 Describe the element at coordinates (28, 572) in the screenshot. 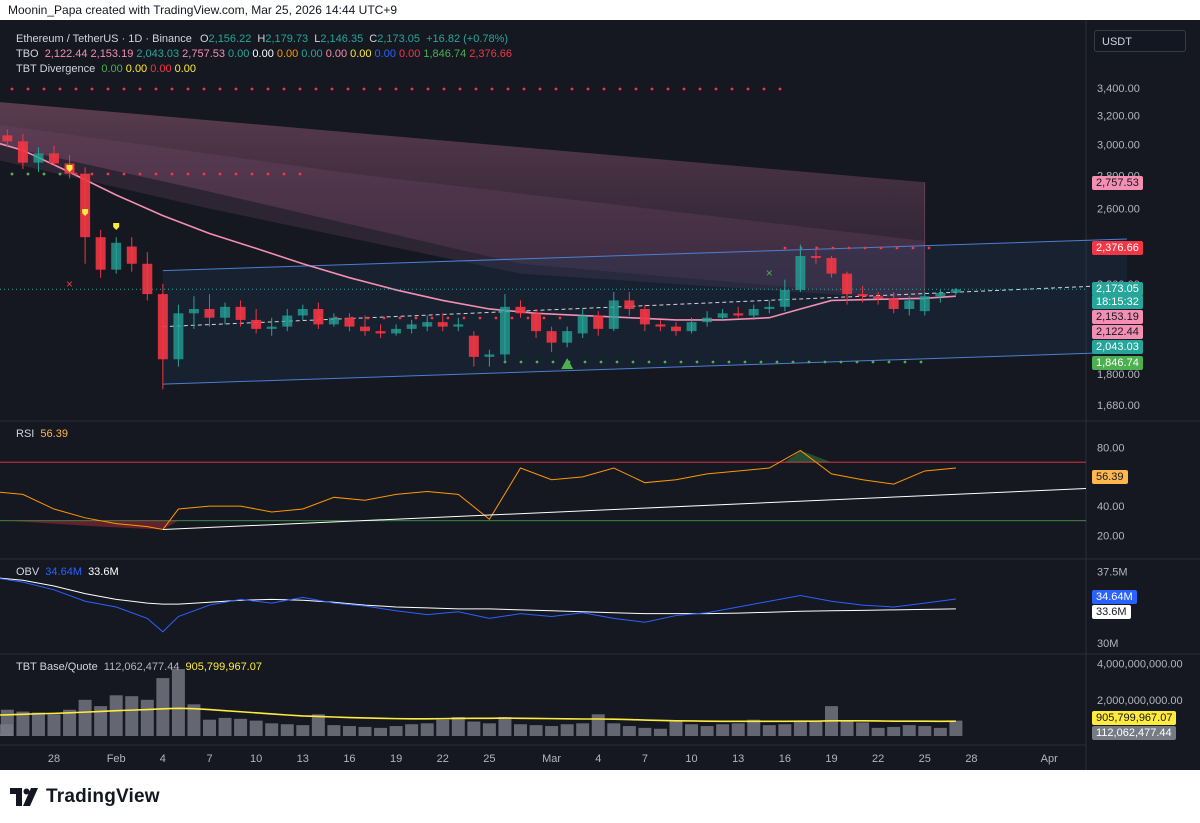

I see `obv-name: OBV` at that location.